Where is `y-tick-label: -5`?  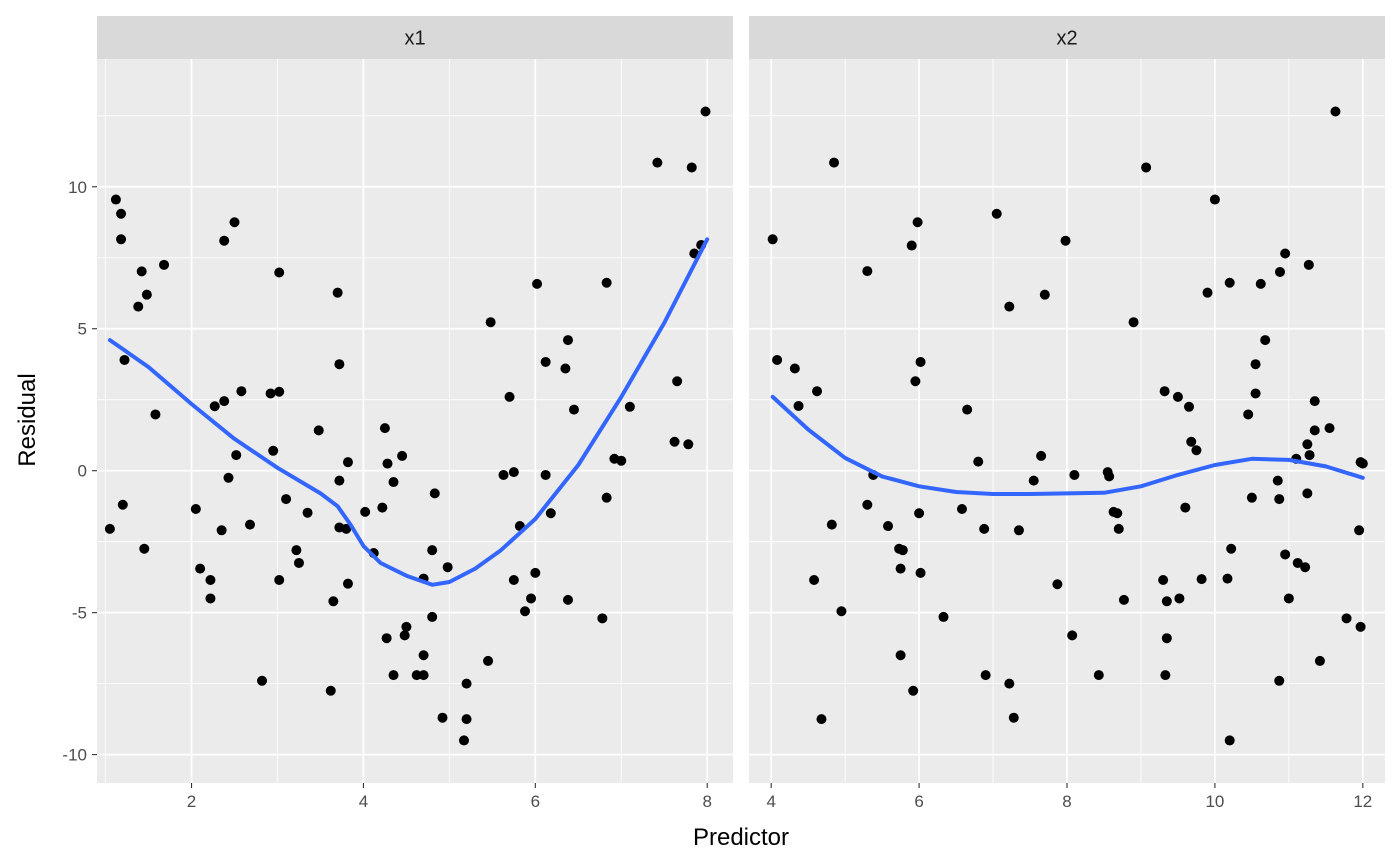
y-tick-label: -5 is located at coordinates (79, 613).